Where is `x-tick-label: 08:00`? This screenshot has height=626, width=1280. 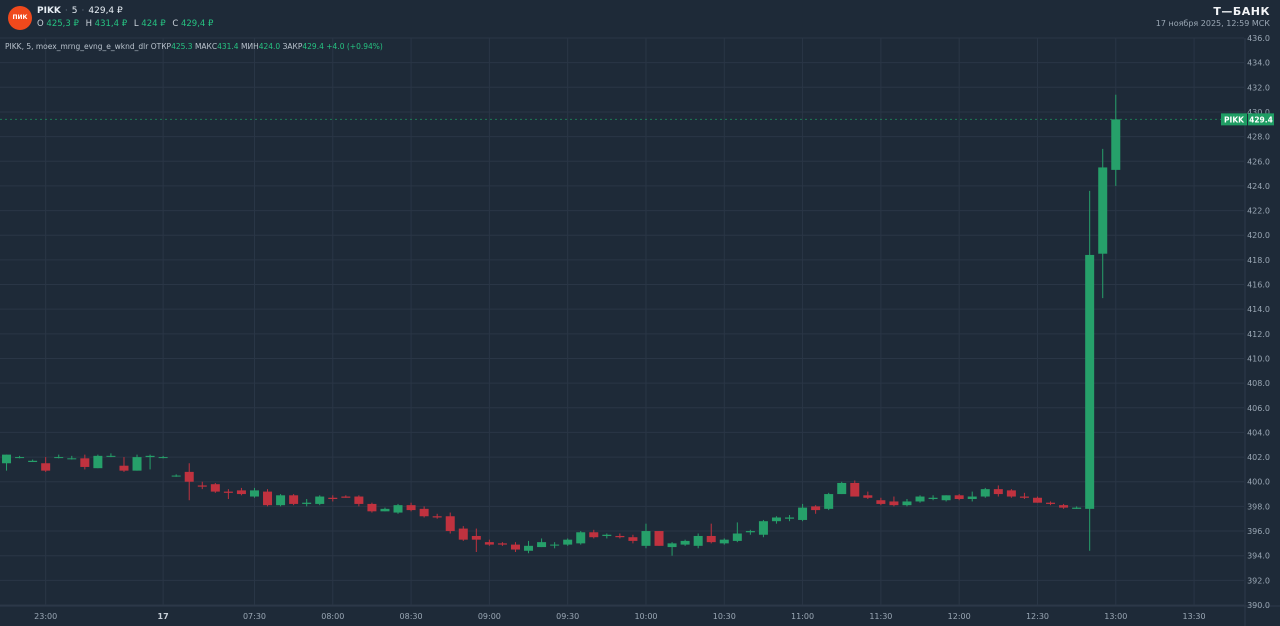
x-tick-label: 08:00 is located at coordinates (332, 616).